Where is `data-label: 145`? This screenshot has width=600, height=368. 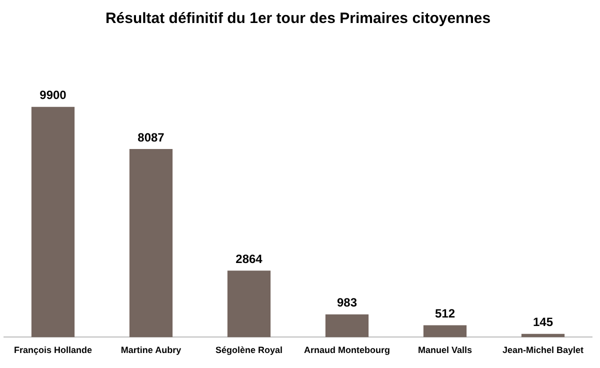
data-label: 145 is located at coordinates (543, 322).